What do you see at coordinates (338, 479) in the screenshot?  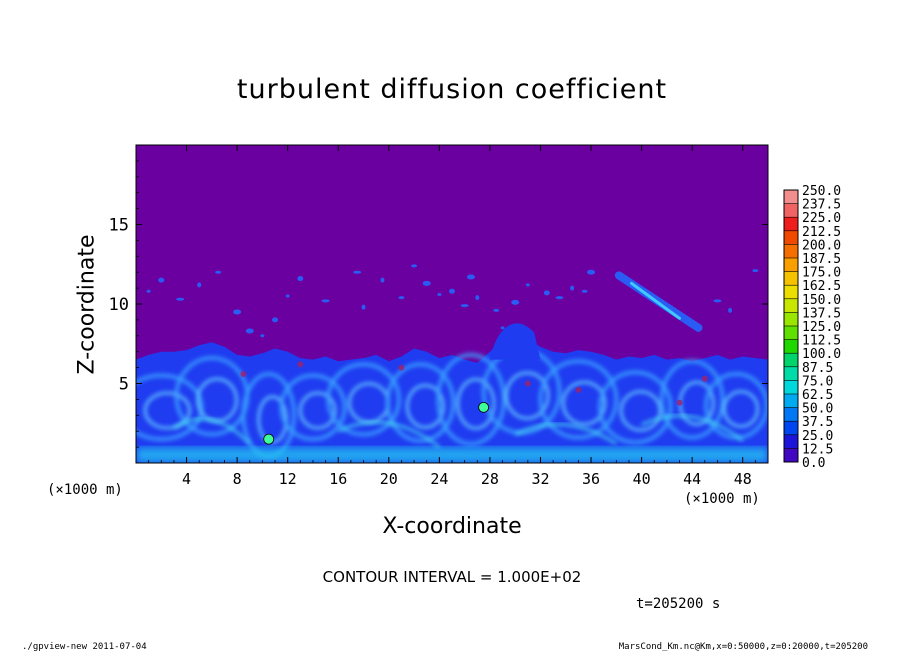 I see `x-tick-label: 16` at bounding box center [338, 479].